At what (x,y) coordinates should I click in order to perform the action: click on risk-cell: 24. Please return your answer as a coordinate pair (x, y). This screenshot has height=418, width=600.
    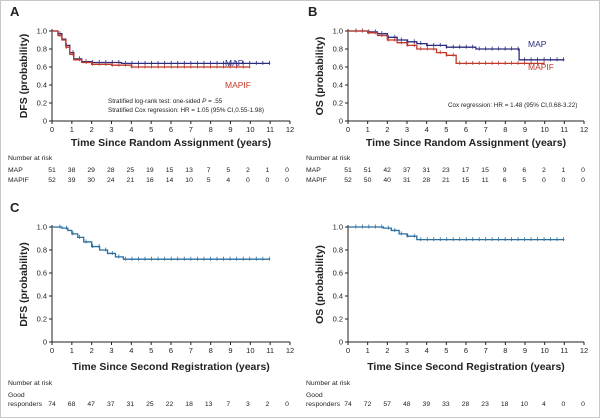
    Looking at the image, I should click on (111, 180).